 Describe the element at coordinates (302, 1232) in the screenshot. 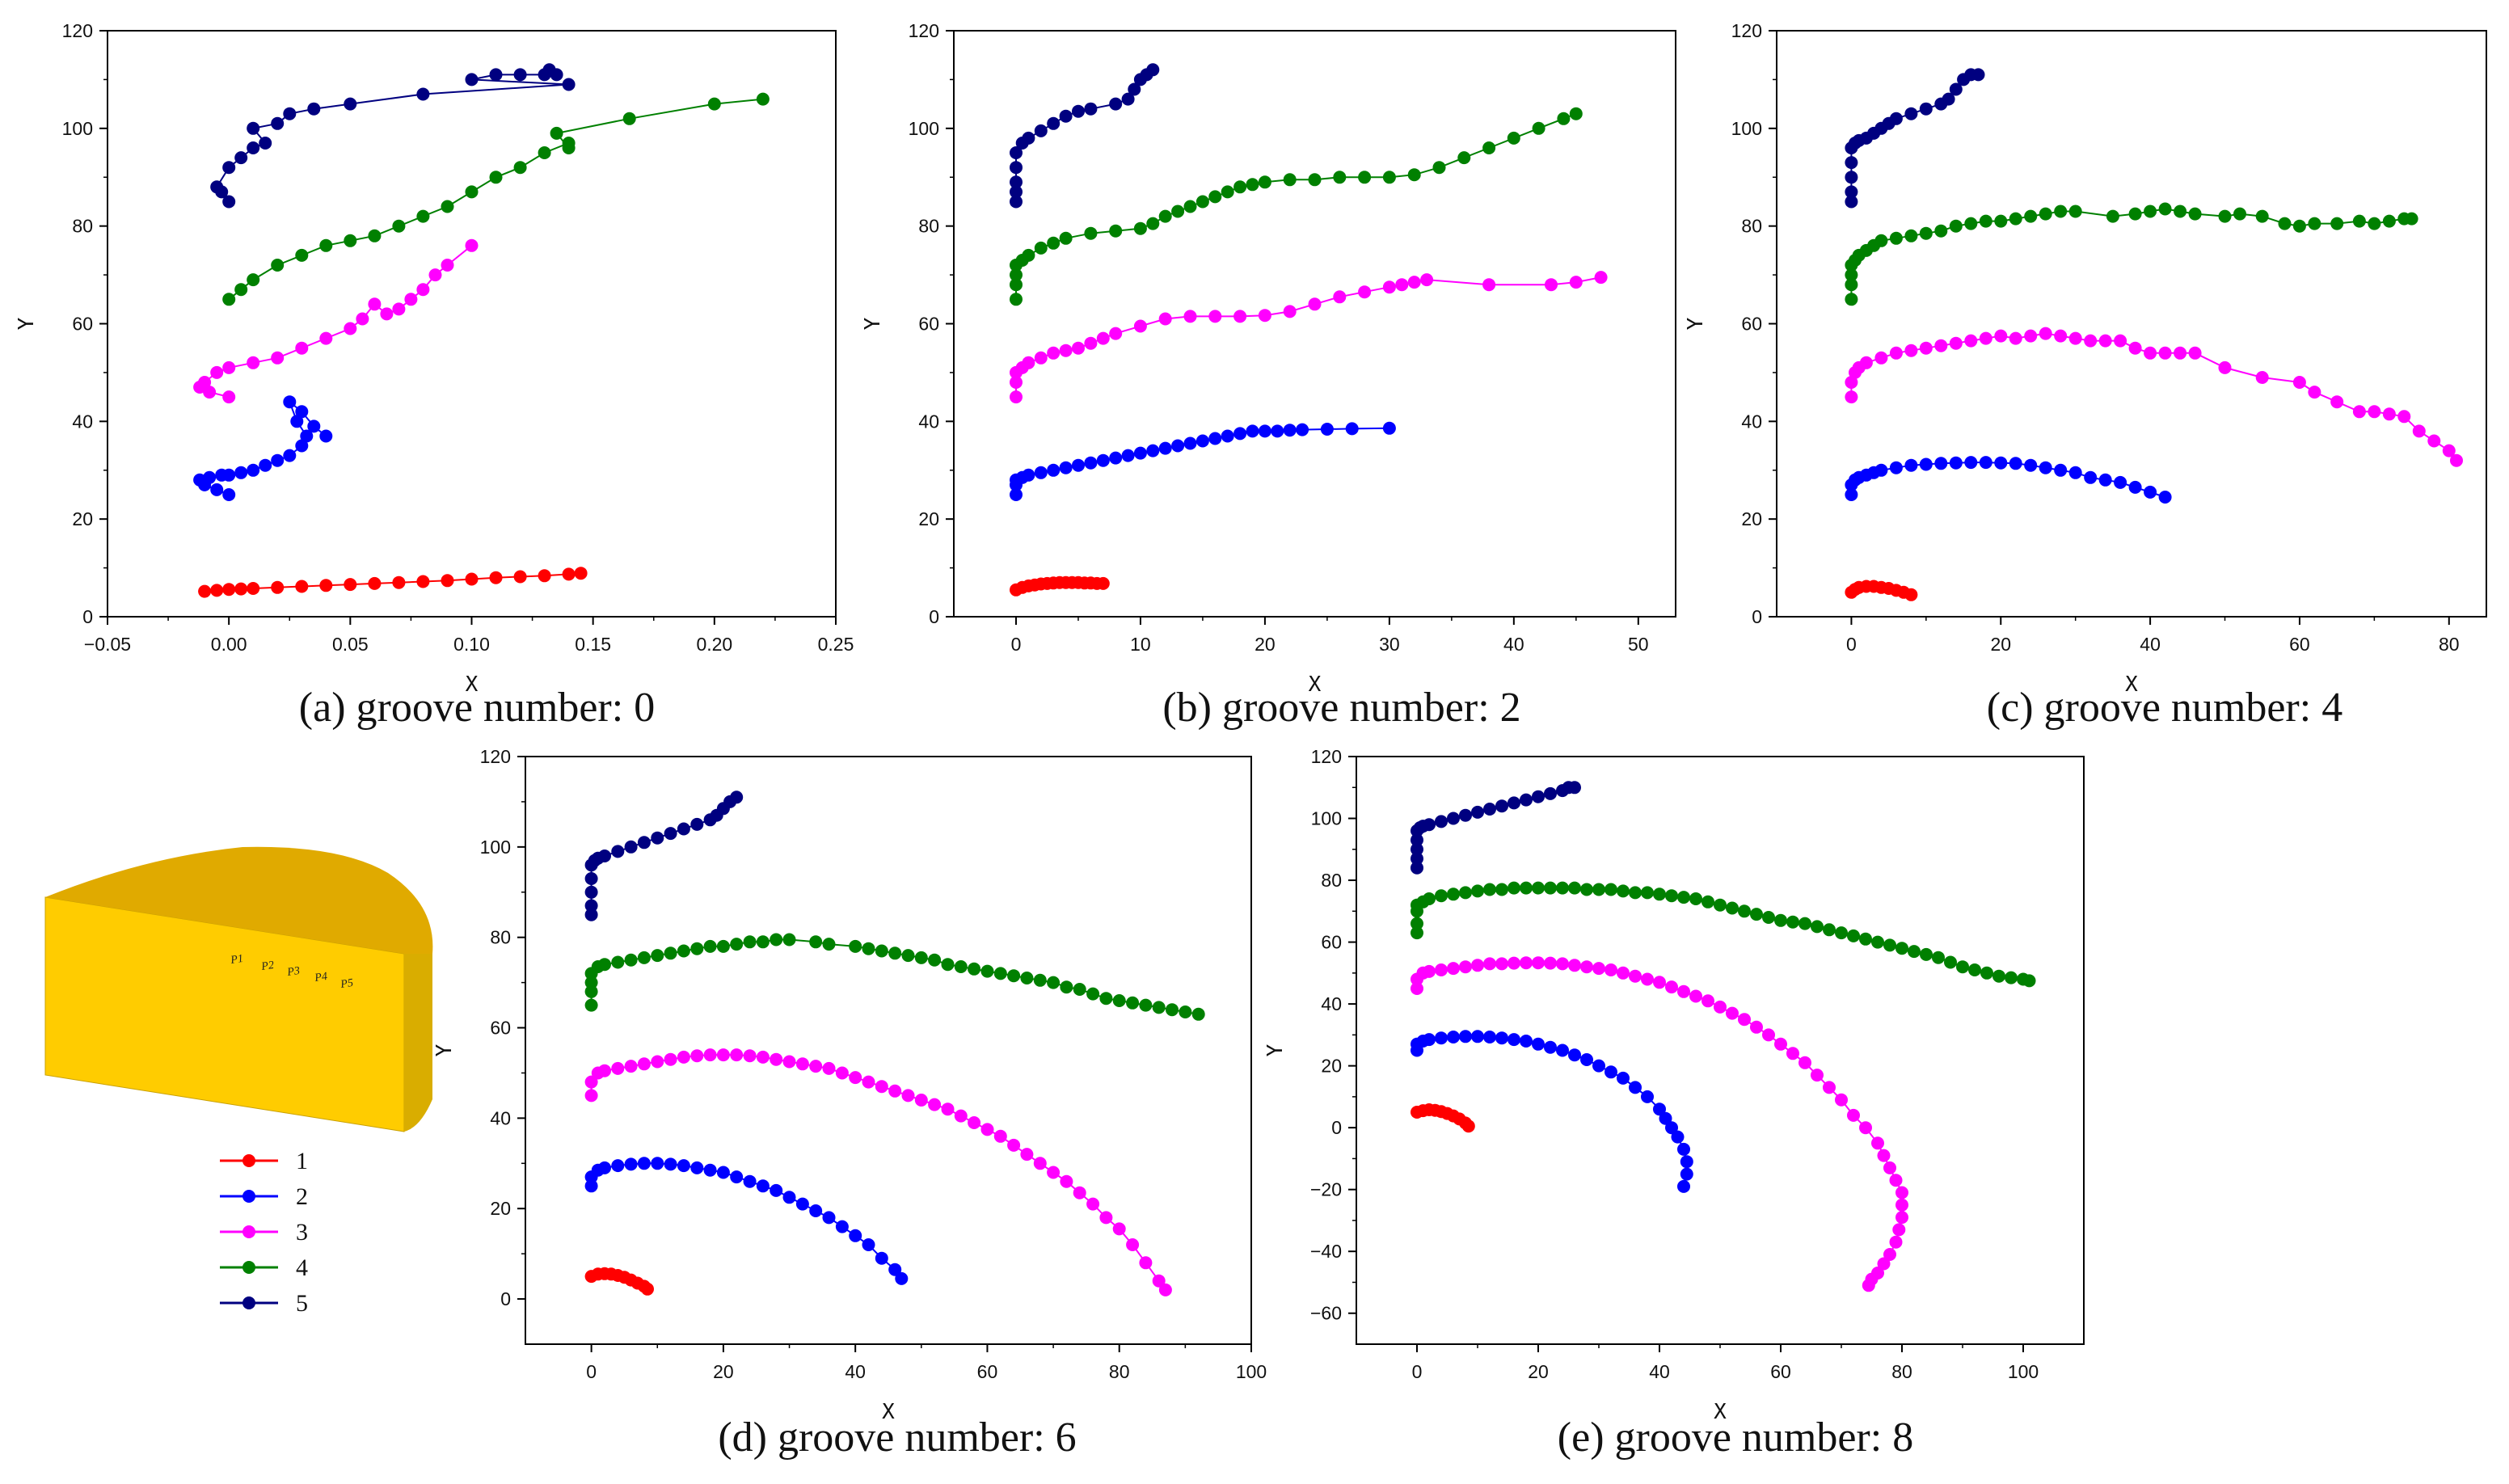

I see `legend-label: 3` at that location.